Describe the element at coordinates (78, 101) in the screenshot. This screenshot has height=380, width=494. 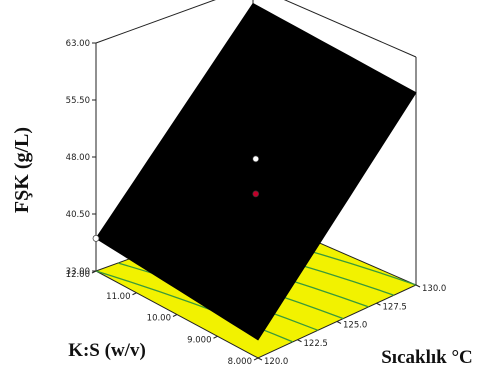
I see `z-tick-label: 55.50` at that location.